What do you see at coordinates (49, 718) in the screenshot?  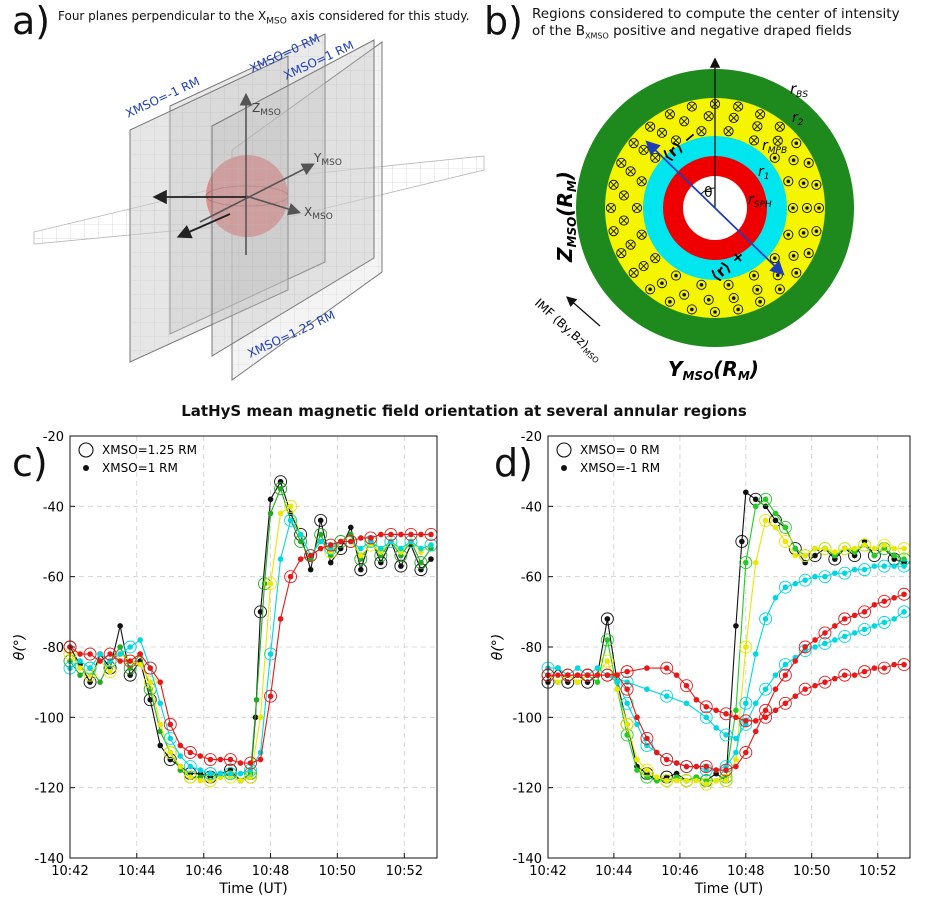 I see `y-tick-label: -100` at bounding box center [49, 718].